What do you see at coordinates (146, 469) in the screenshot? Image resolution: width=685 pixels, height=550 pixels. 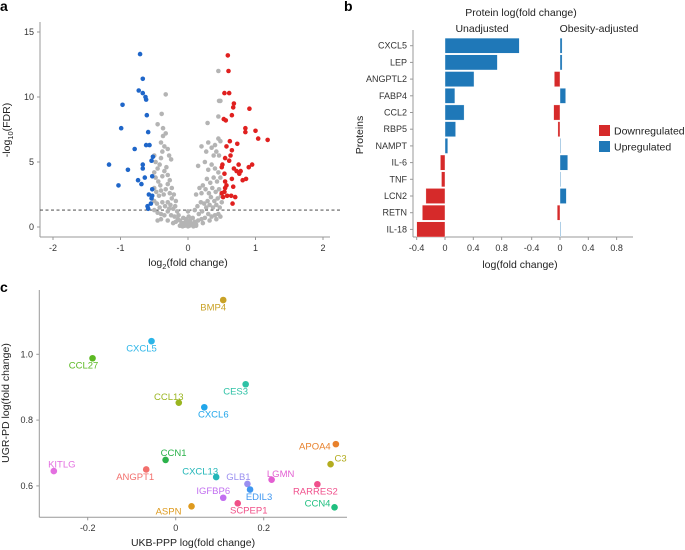 I see `point-angpt1` at bounding box center [146, 469].